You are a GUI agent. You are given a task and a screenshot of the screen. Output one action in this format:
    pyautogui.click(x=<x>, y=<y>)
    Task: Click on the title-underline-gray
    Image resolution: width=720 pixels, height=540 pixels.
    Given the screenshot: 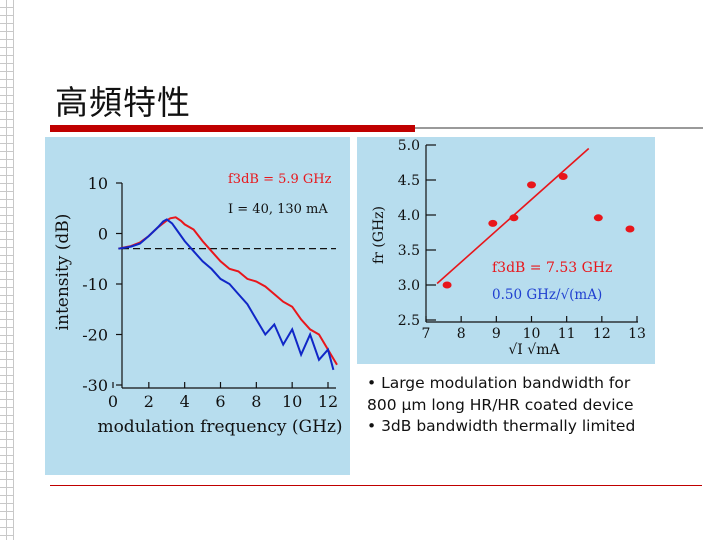 What is the action you would take?
    pyautogui.click(x=559, y=128)
    